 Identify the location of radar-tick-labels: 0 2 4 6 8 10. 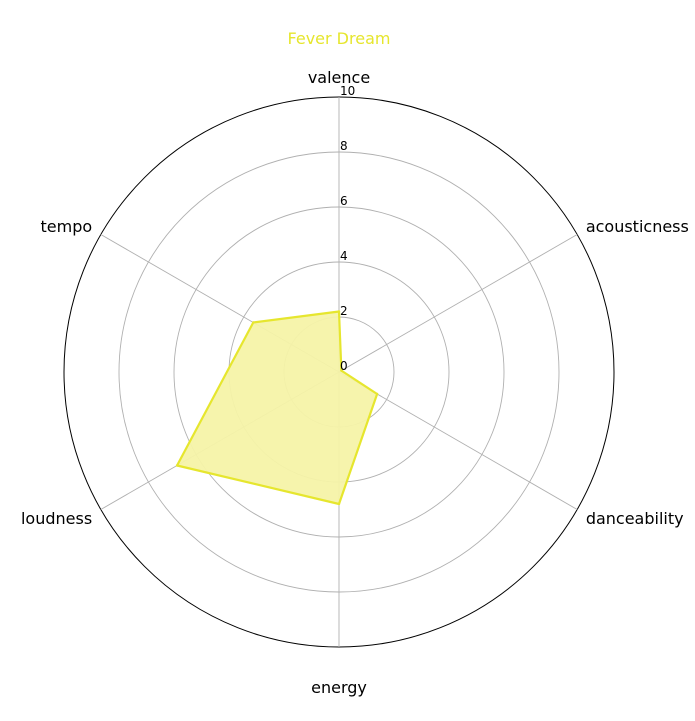
(347, 228).